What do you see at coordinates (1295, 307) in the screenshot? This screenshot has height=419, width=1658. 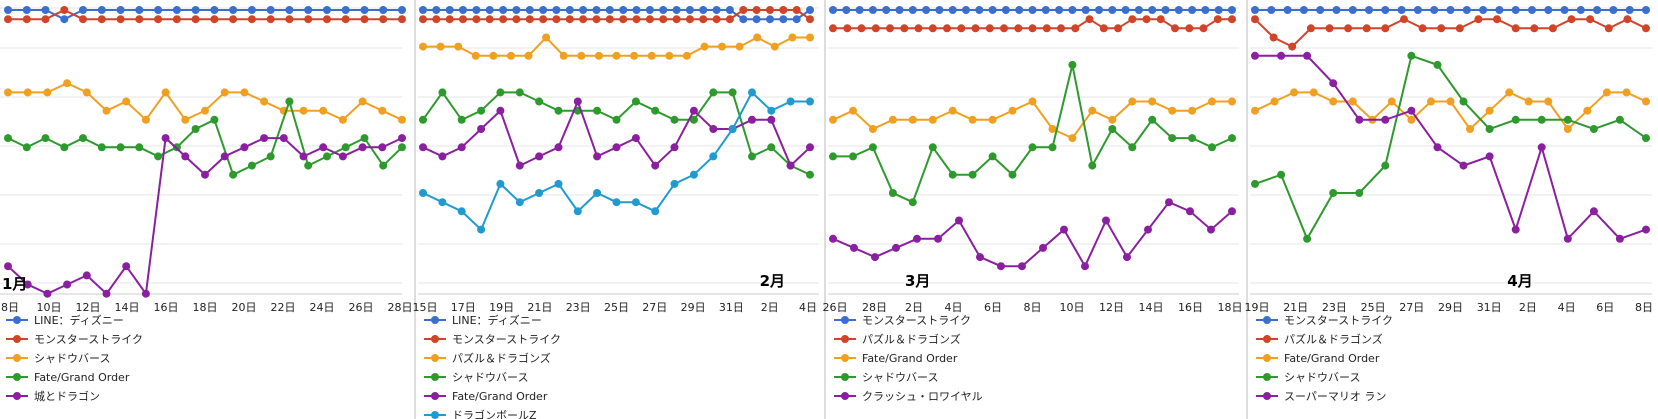 I see `x-tick-label: 21日` at bounding box center [1295, 307].